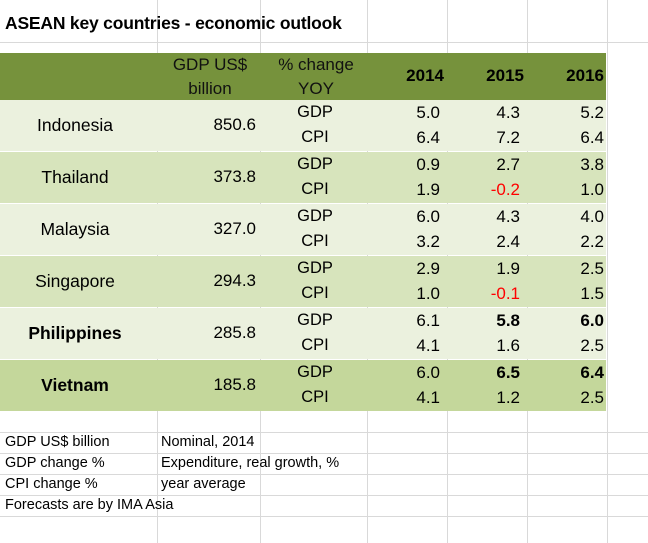 This screenshot has height=543, width=648. What do you see at coordinates (428, 293) in the screenshot?
I see `cpi-value-2014: 1.0` at bounding box center [428, 293].